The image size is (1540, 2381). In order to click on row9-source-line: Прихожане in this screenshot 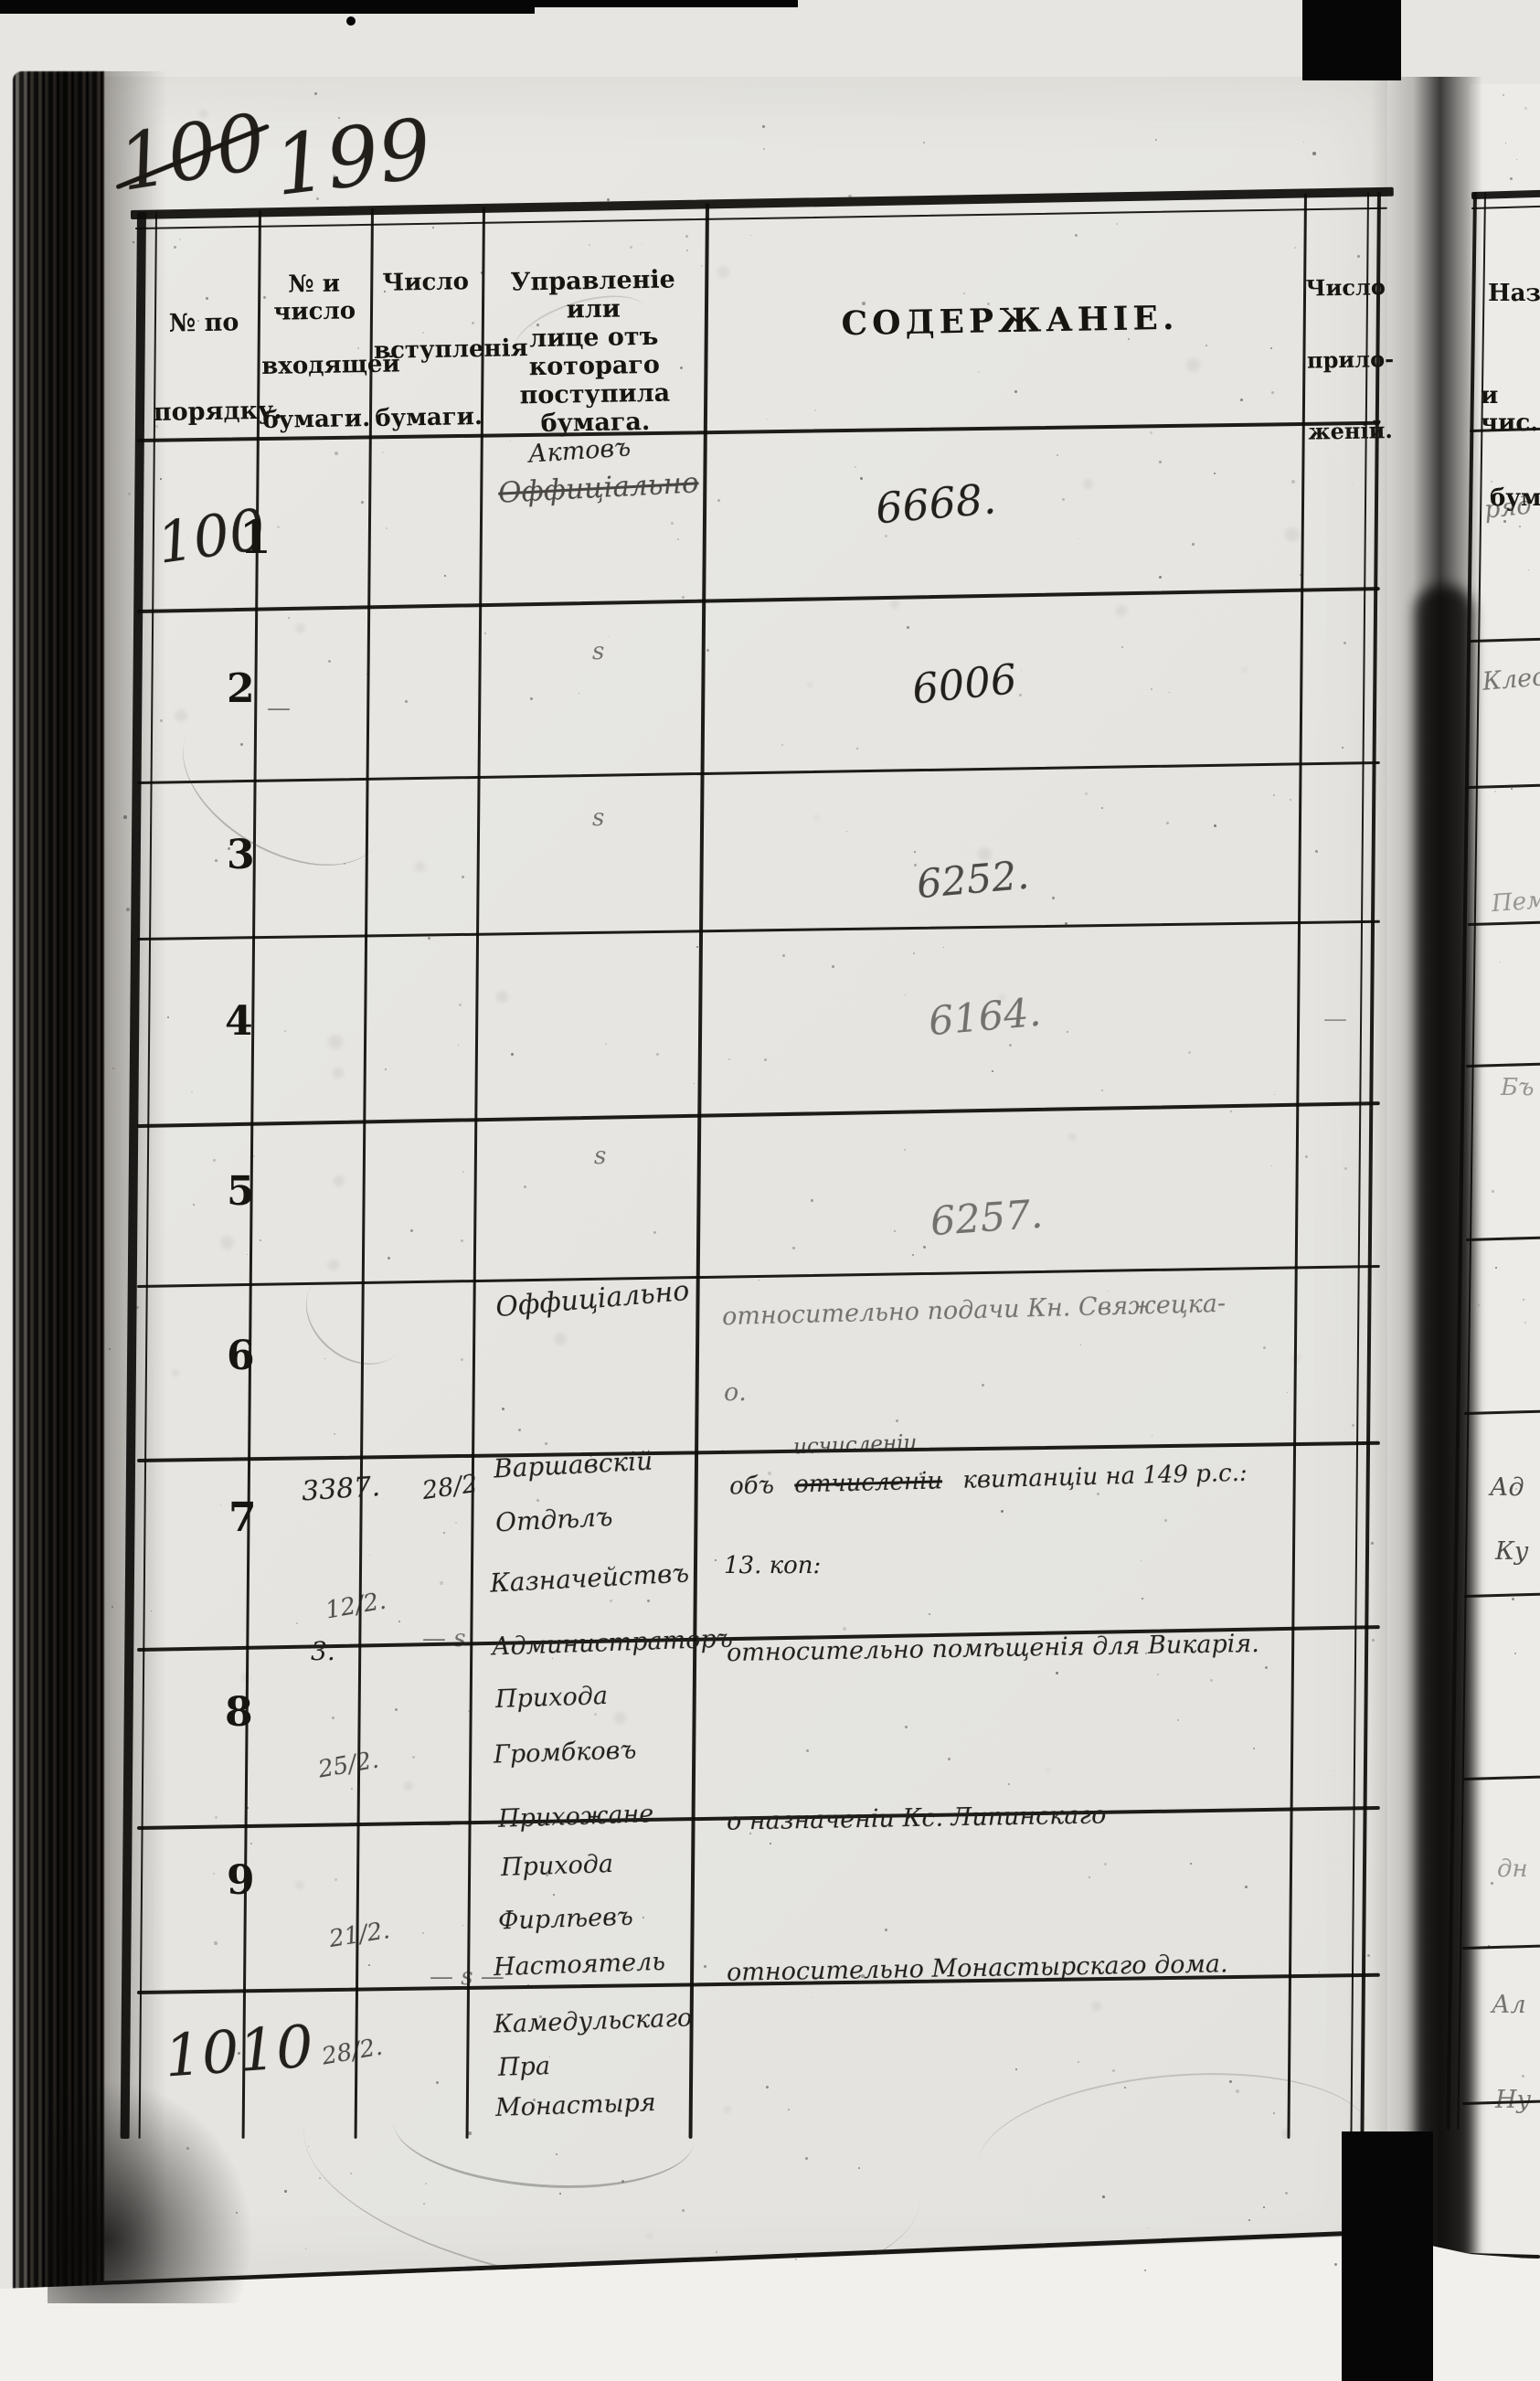, I will do `click(575, 1817)`.